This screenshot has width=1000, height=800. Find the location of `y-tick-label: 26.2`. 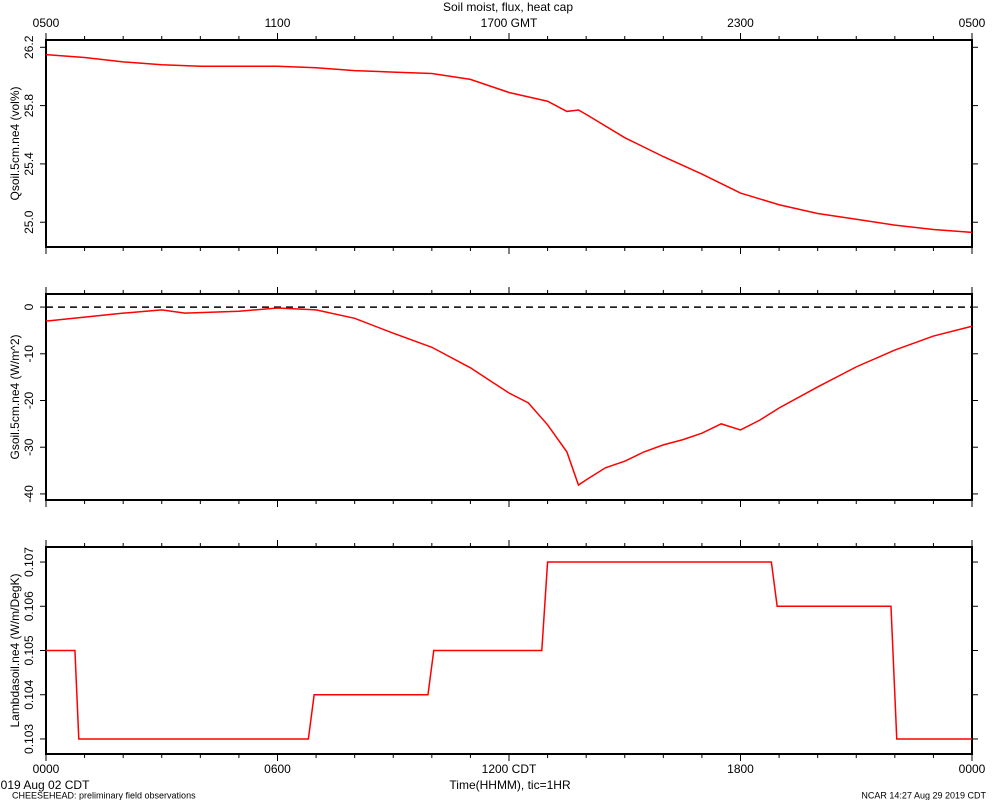

y-tick-label: 26.2 is located at coordinates (29, 47).